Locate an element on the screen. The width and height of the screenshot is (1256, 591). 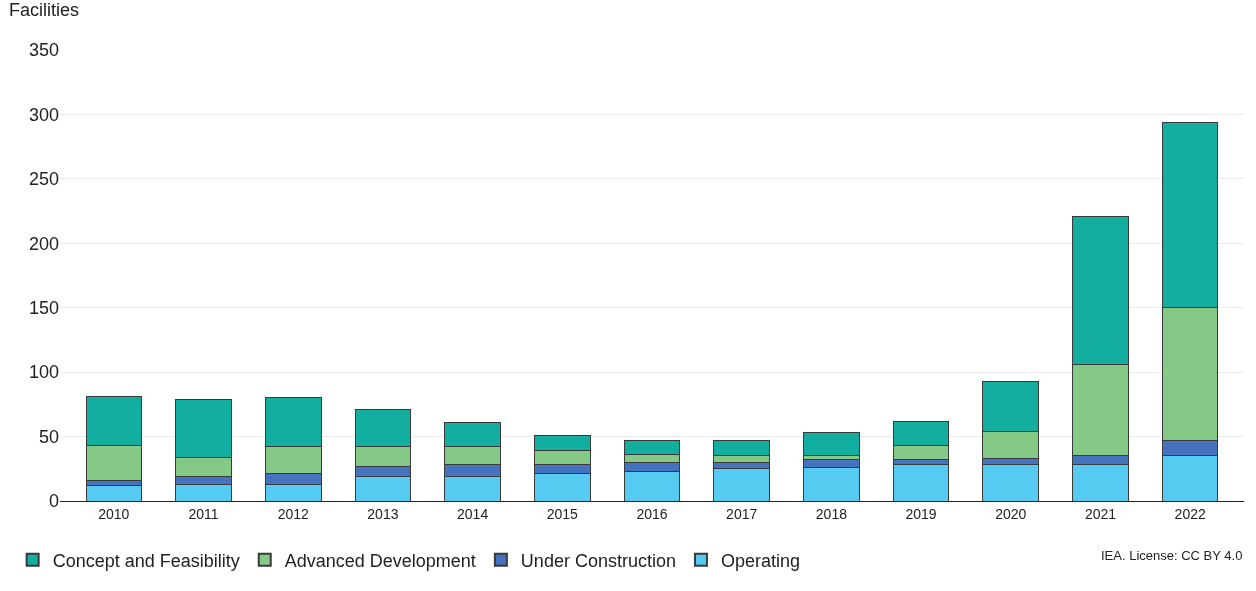
y-tick-label: 300 is located at coordinates (43, 114).